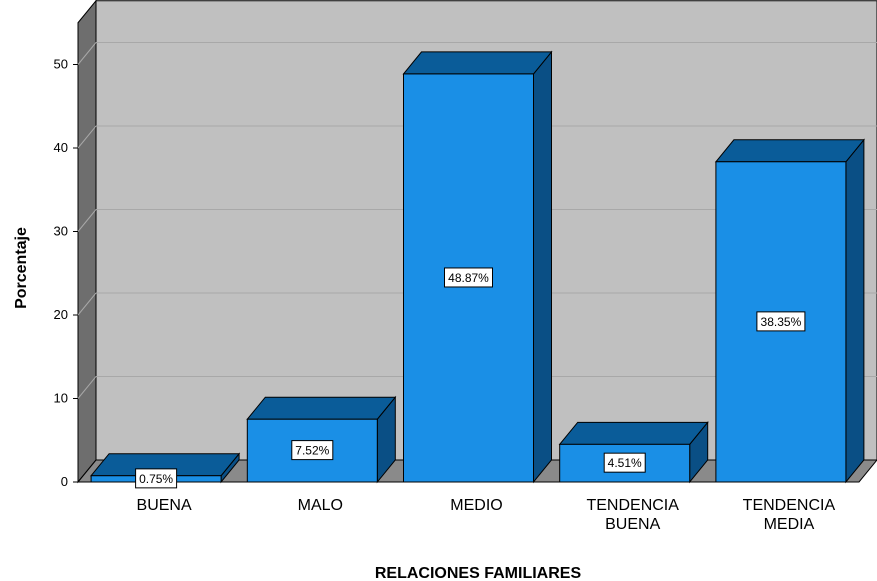 The image size is (877, 581). I want to click on data-label: 7.52%, so click(312, 451).